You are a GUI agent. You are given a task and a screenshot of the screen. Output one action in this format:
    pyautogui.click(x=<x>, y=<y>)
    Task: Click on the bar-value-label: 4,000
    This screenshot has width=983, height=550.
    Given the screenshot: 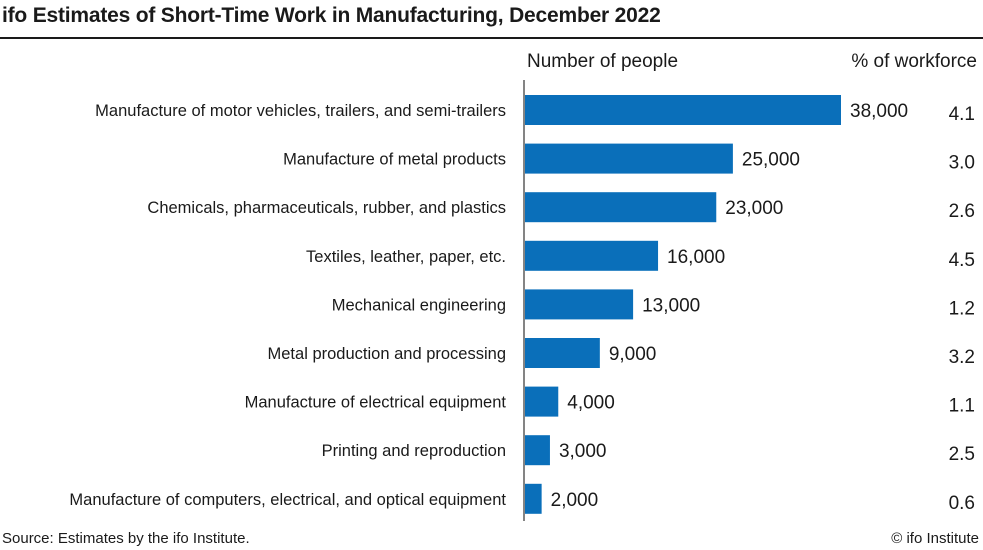 What is the action you would take?
    pyautogui.click(x=591, y=403)
    